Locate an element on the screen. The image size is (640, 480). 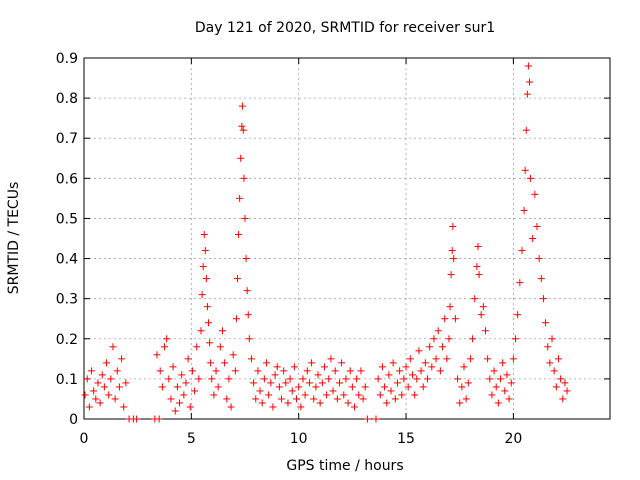
y-axis-label: SRMTID / TECUs is located at coordinates (14, 238).